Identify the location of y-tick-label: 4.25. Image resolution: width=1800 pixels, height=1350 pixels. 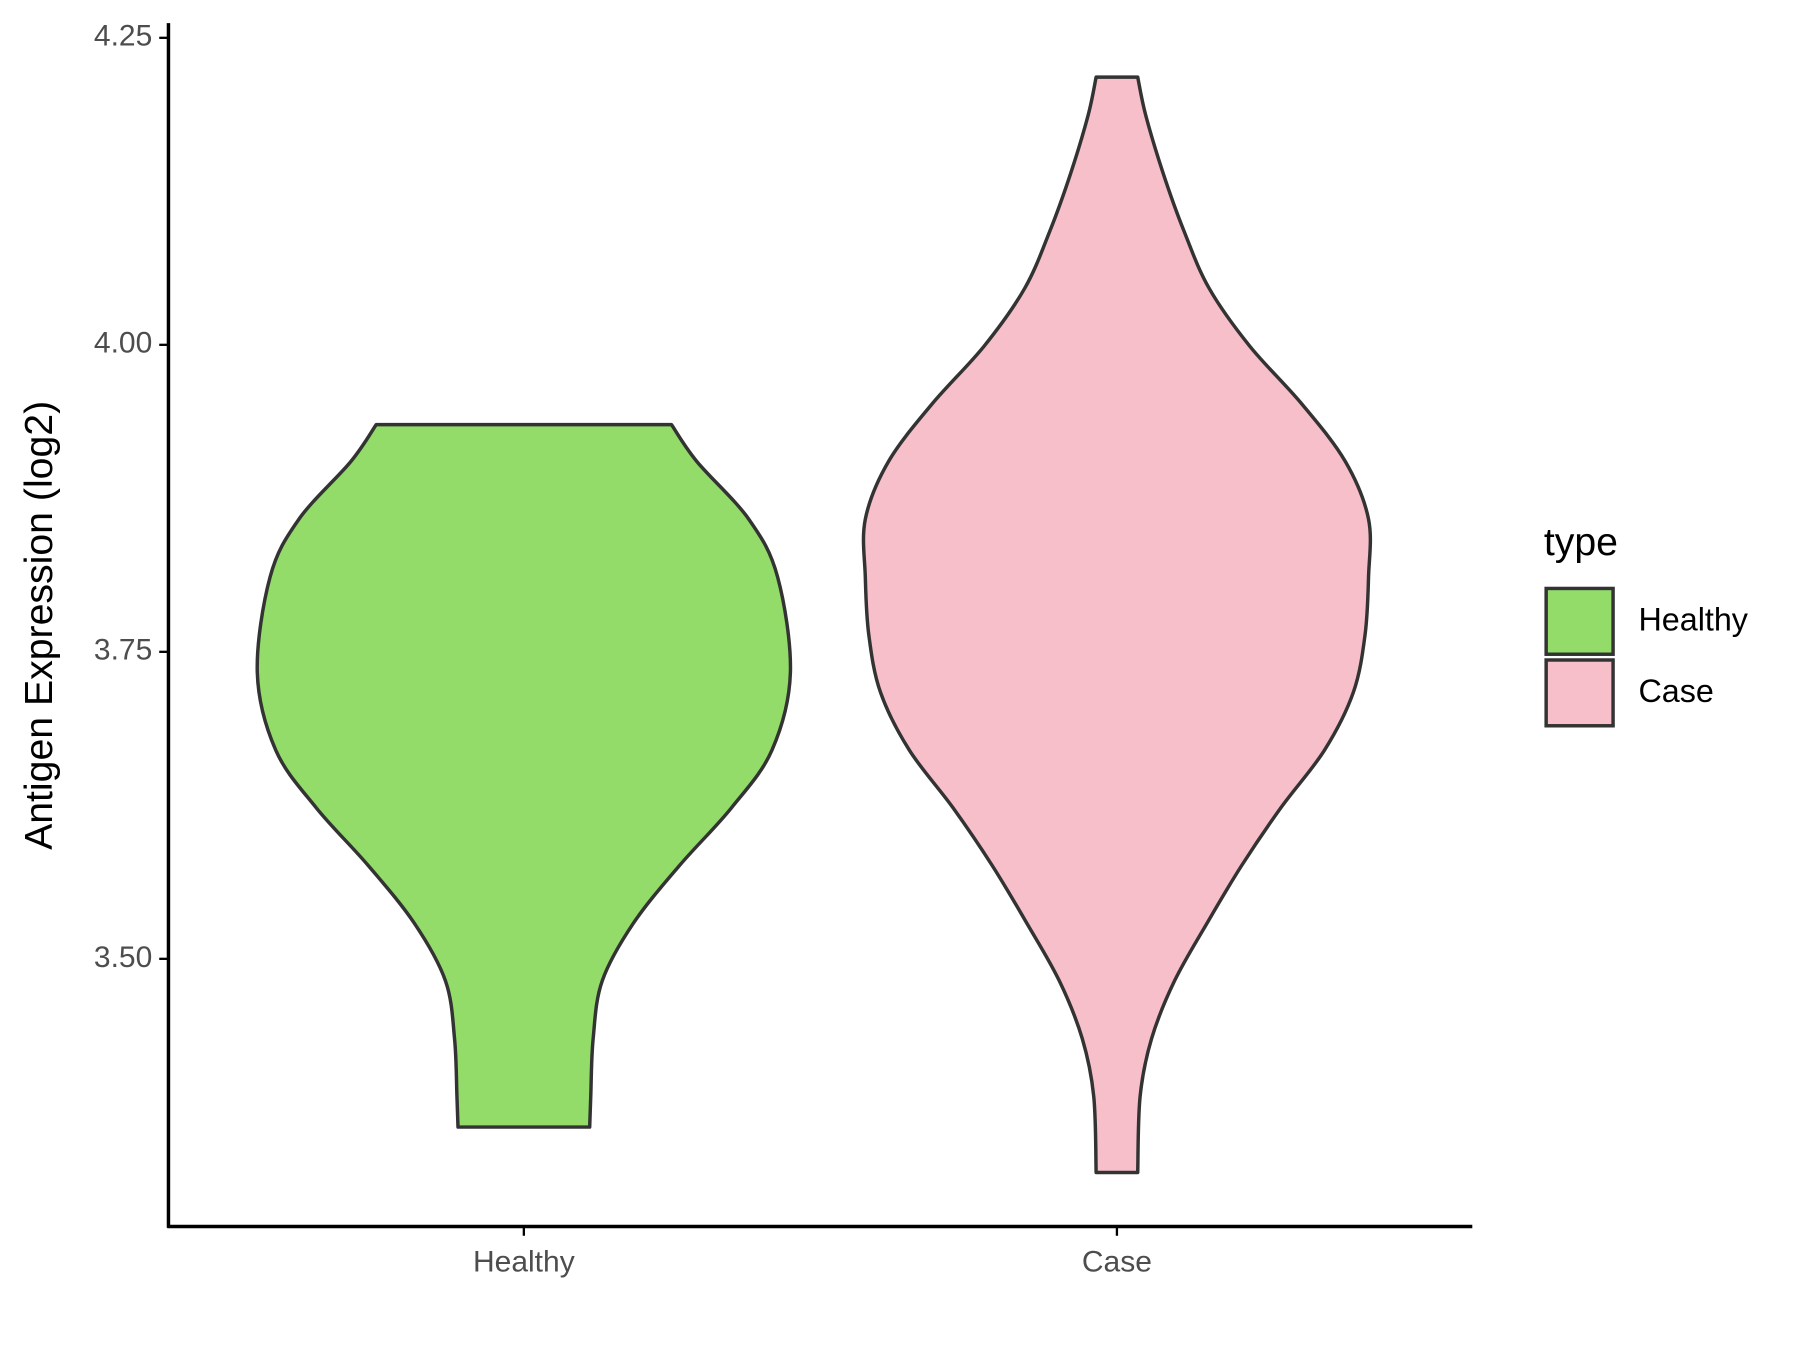
(123, 36).